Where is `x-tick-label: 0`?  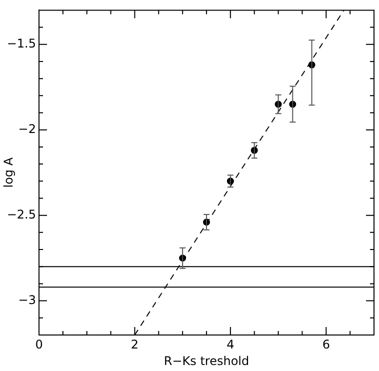 x-tick-label: 0 is located at coordinates (39, 344).